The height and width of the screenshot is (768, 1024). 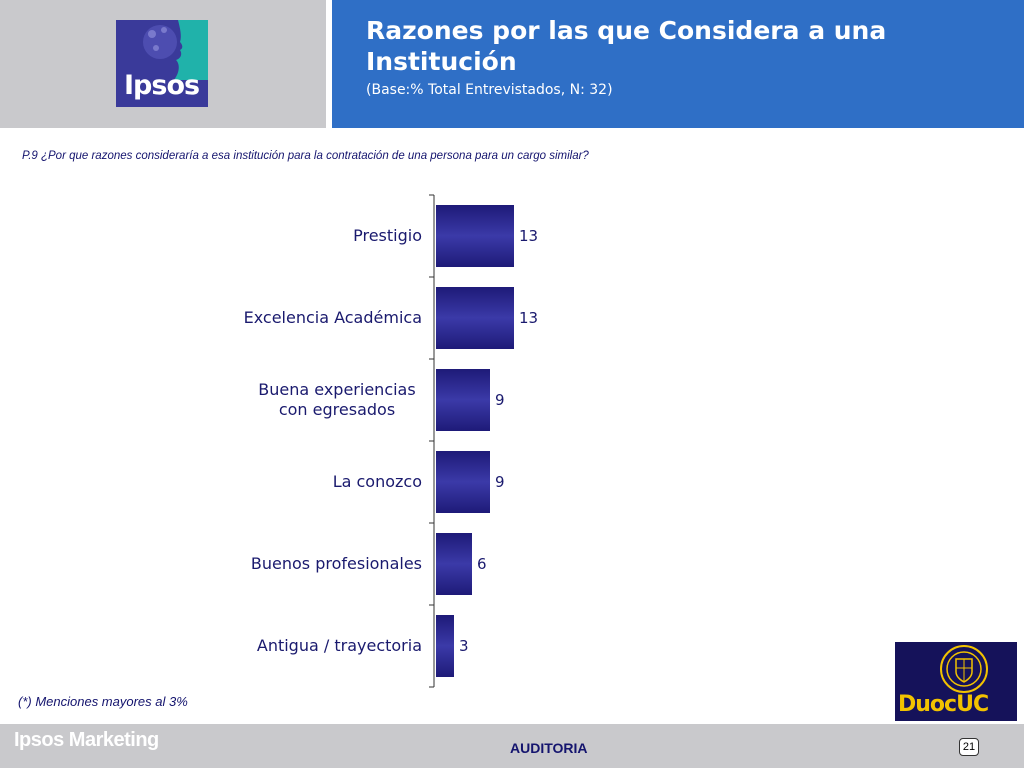 What do you see at coordinates (464, 646) in the screenshot?
I see `bar-value-label: 3` at bounding box center [464, 646].